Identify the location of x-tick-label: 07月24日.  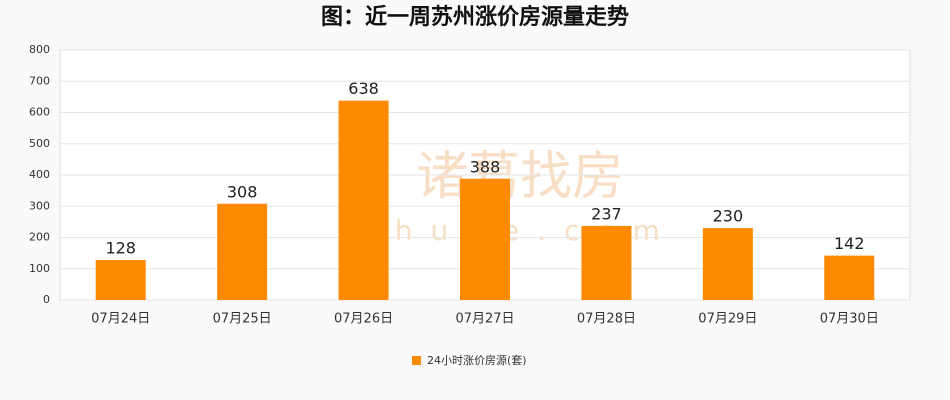
(120, 319).